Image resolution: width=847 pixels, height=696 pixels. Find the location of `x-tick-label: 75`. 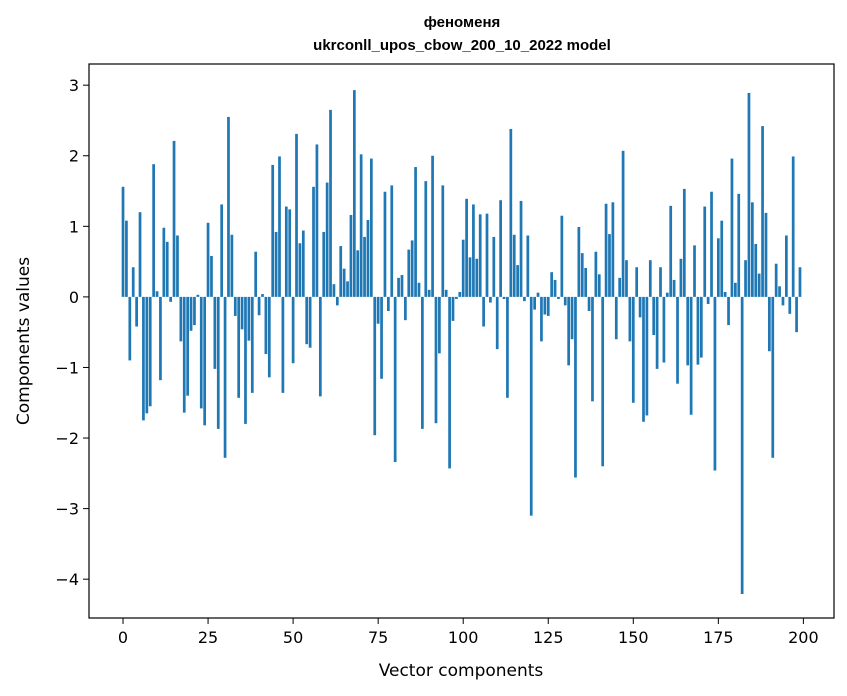

x-tick-label: 75 is located at coordinates (378, 637).